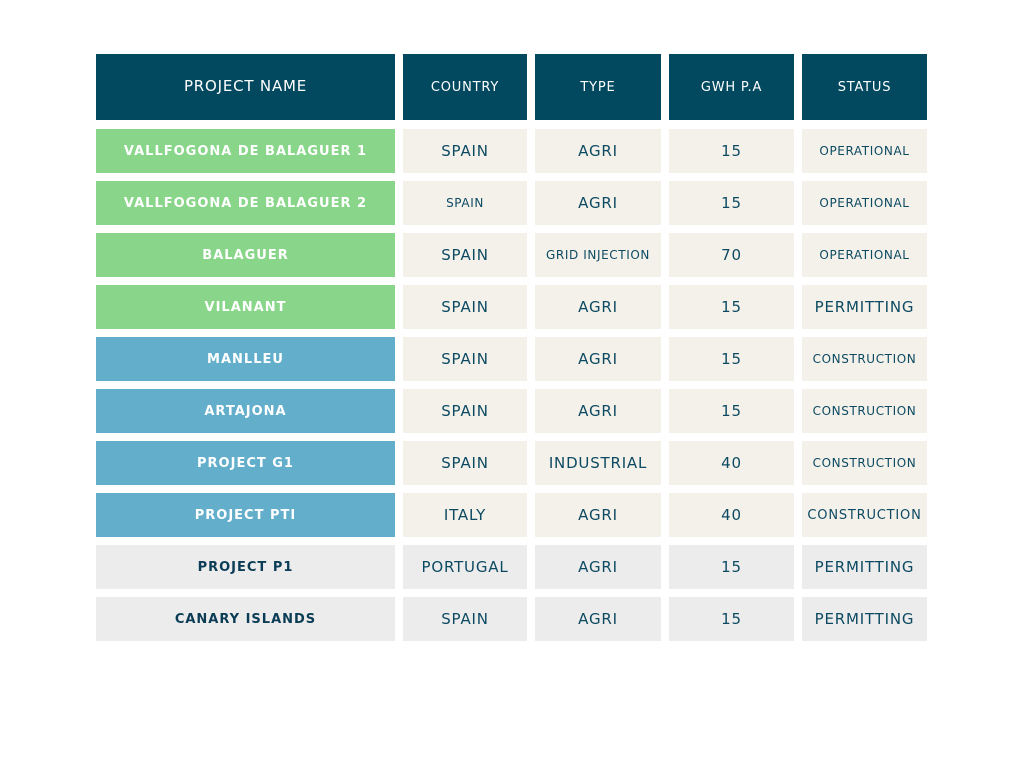 The image size is (1024, 768). Describe the element at coordinates (245, 203) in the screenshot. I see `project-name-cell: VALLFOGONA DE BALAGUER 2` at that location.